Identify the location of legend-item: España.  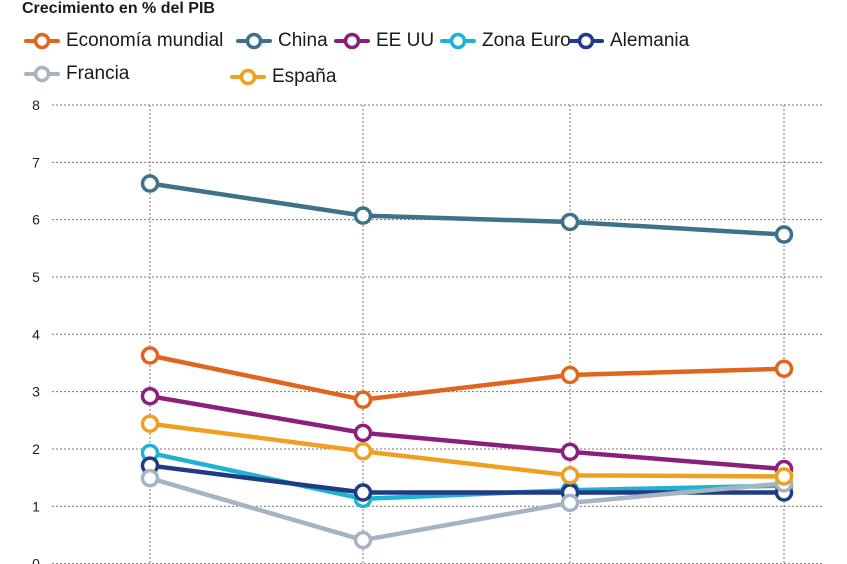
(283, 77).